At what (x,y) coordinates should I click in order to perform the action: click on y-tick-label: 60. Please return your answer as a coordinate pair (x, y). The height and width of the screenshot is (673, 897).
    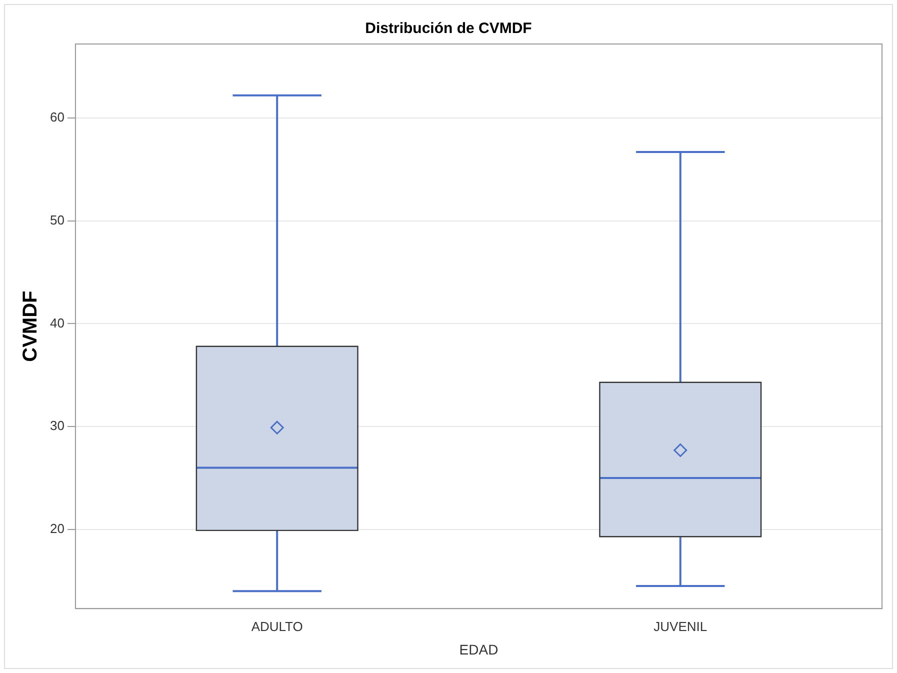
    Looking at the image, I should click on (57, 117).